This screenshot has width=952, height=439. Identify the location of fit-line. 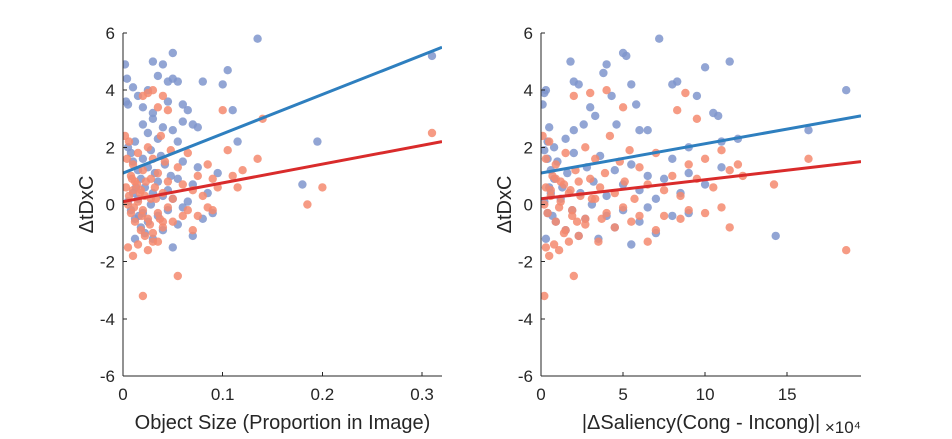
(701, 180).